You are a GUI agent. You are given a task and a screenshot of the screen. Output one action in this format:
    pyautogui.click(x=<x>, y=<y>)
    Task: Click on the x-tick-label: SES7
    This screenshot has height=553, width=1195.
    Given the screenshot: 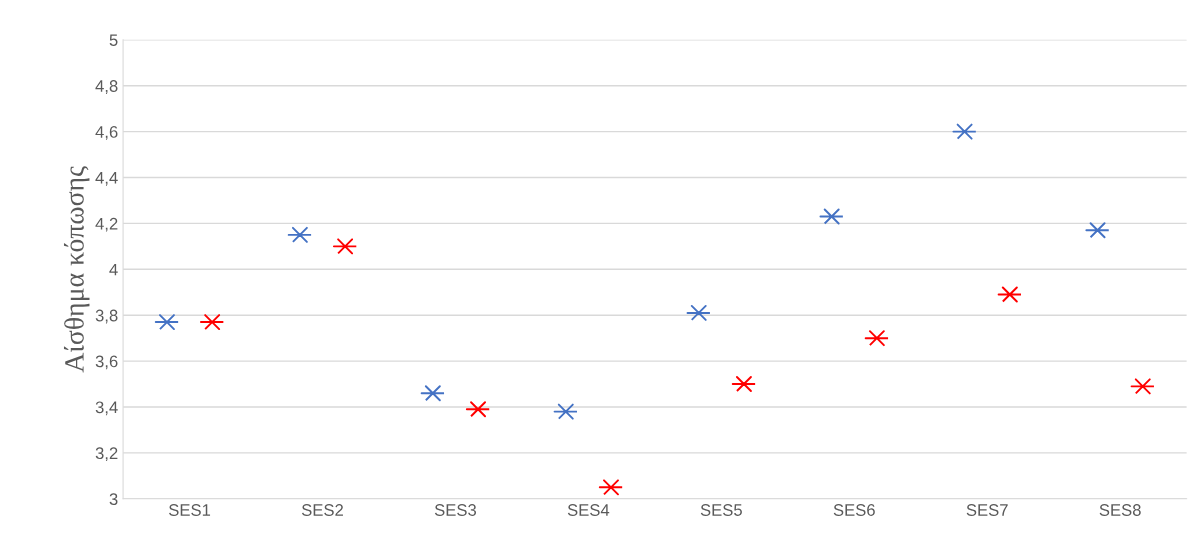 What is the action you would take?
    pyautogui.click(x=987, y=510)
    